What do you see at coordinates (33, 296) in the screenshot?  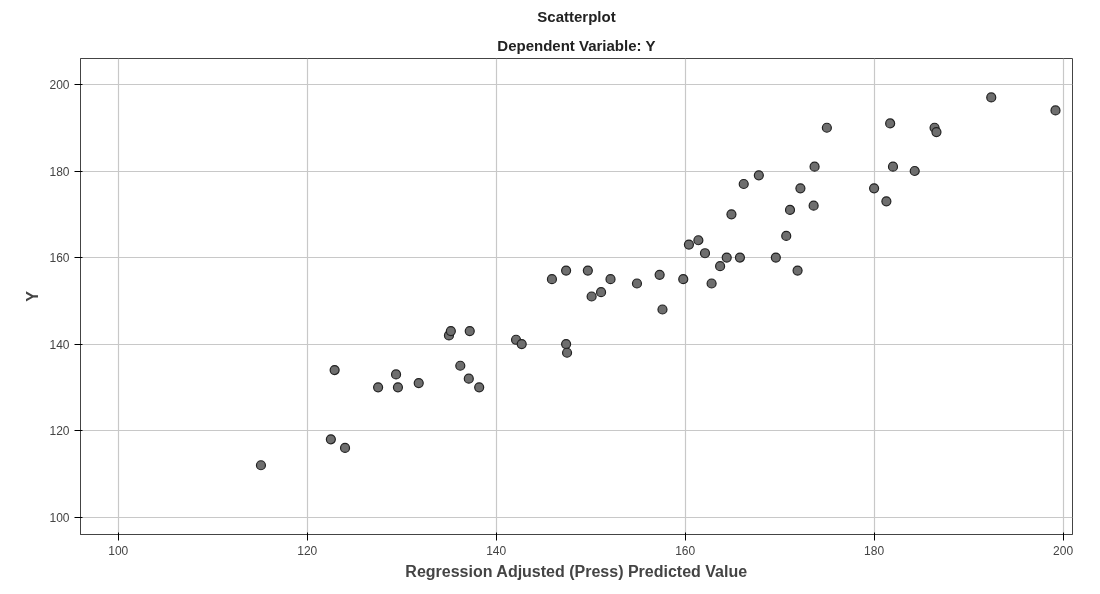 I see `y-axis-title: Y` at bounding box center [33, 296].